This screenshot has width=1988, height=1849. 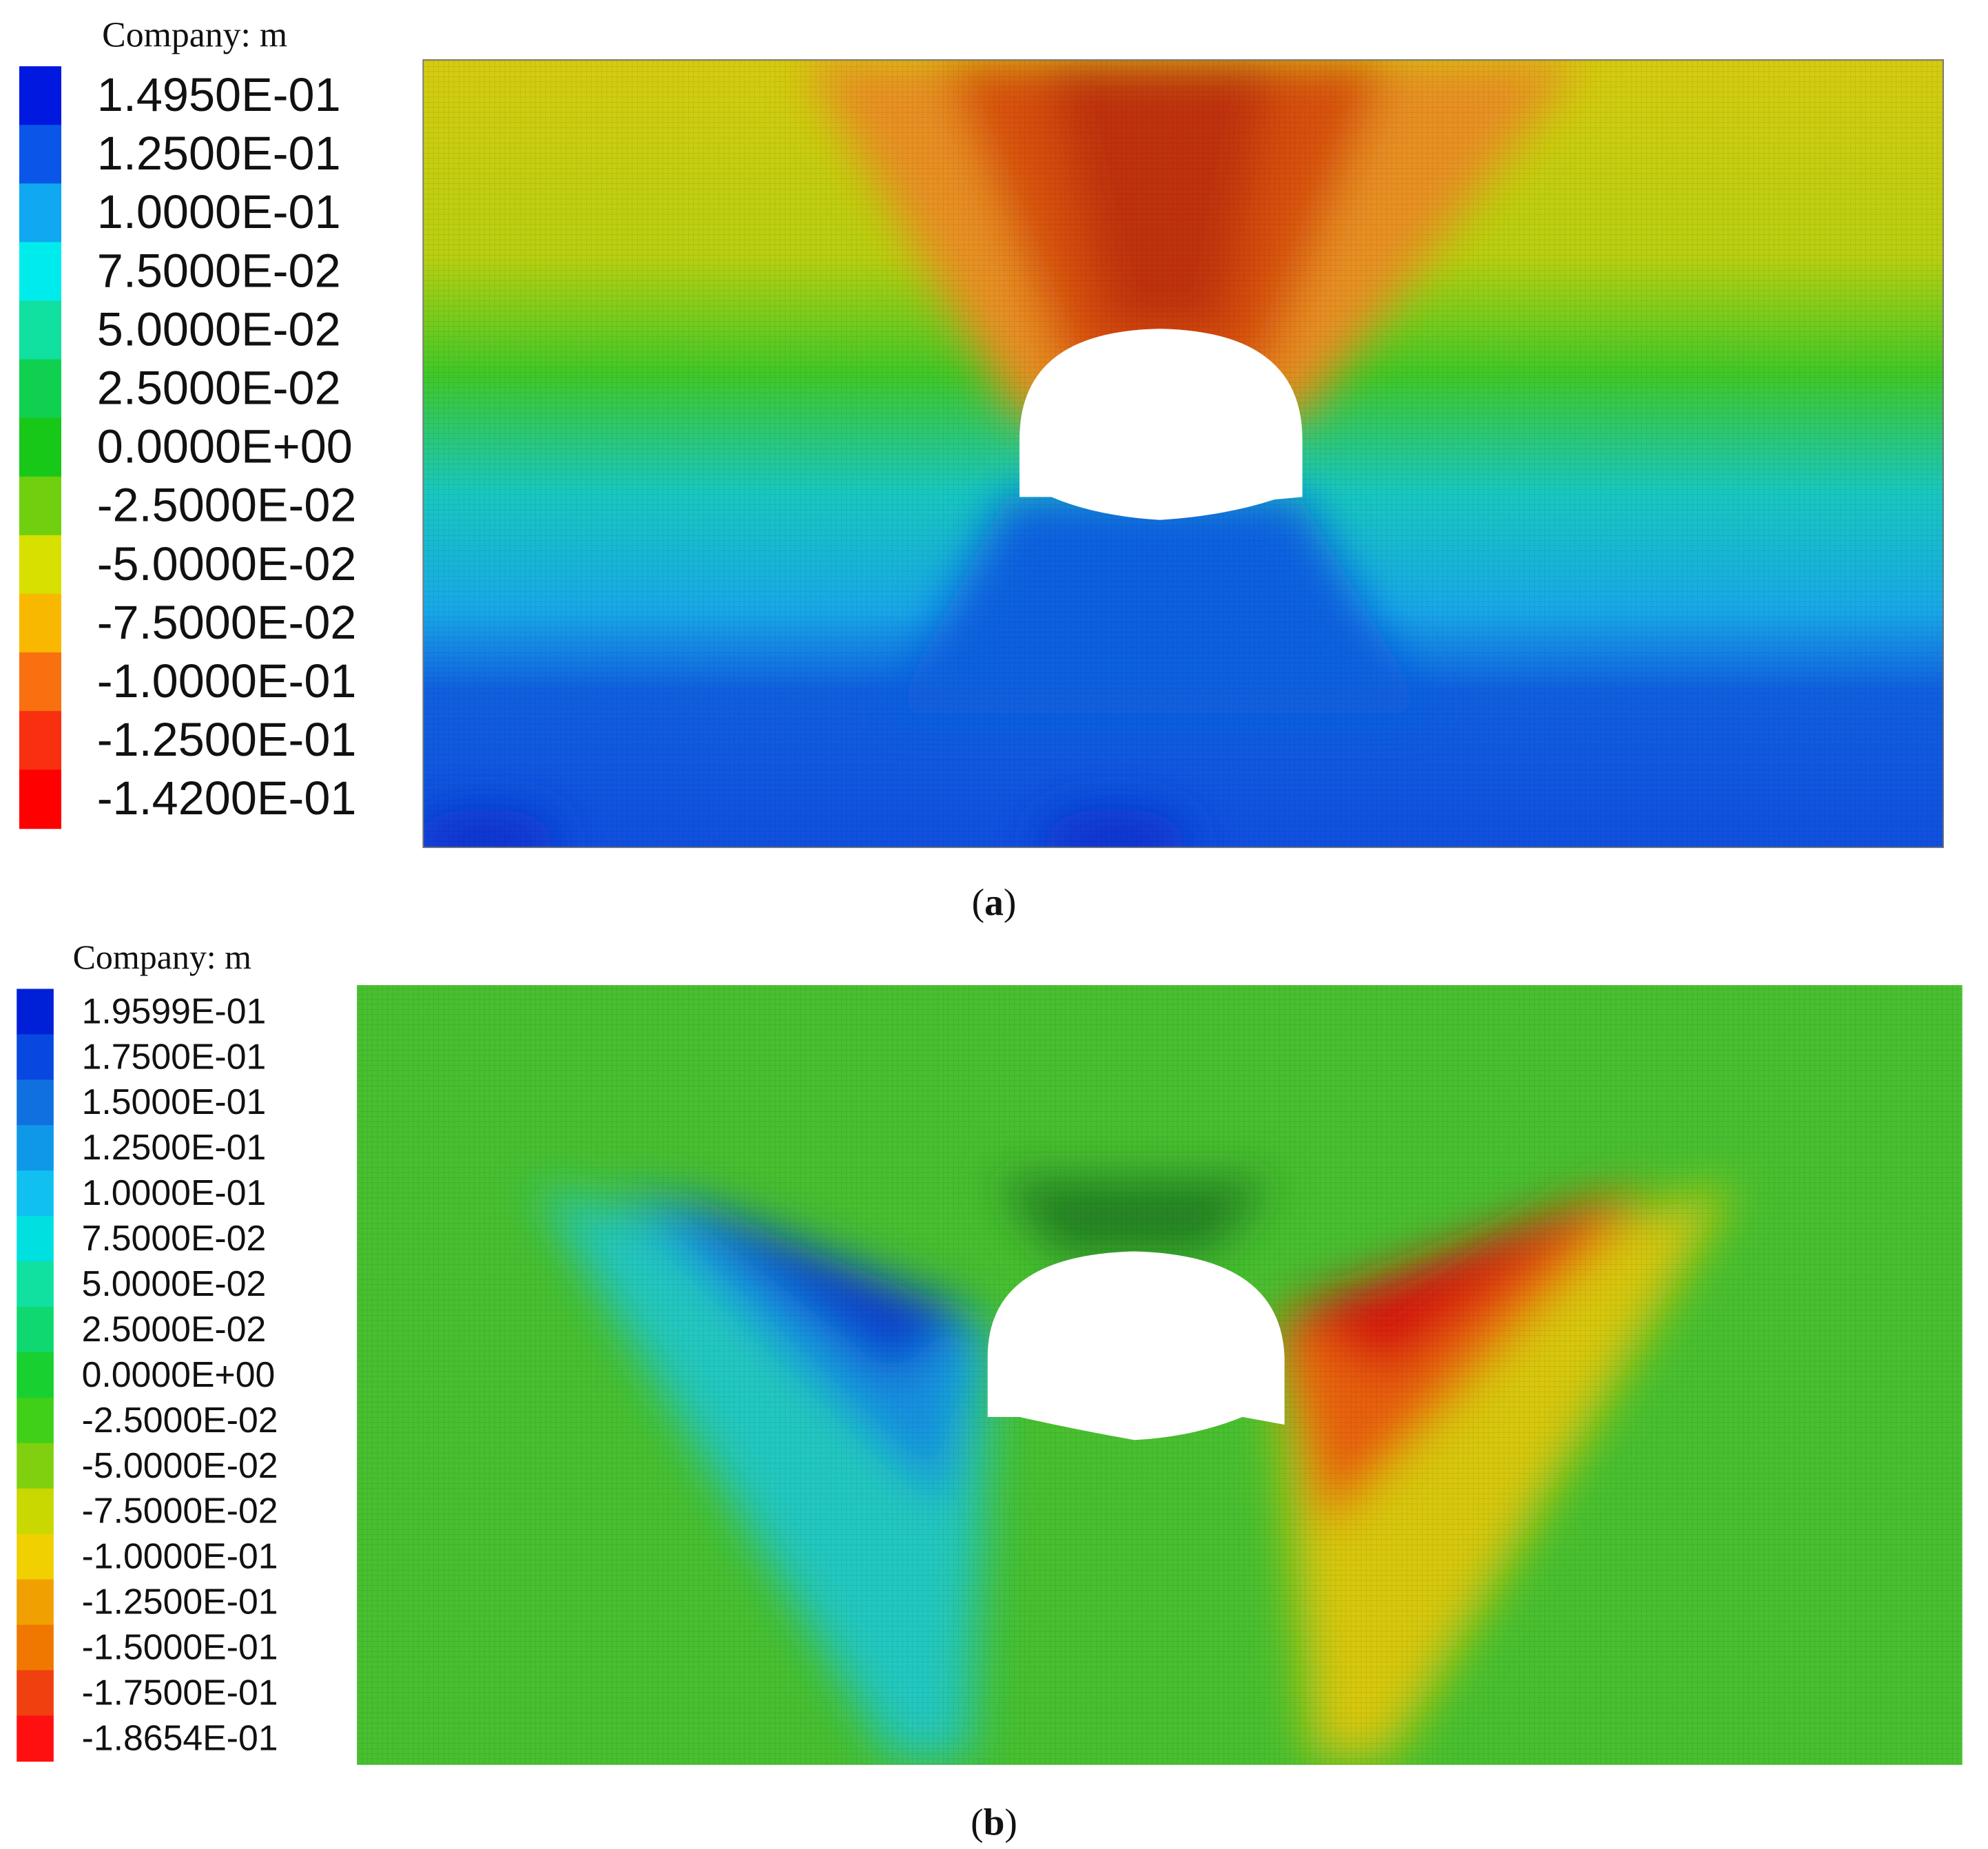 I want to click on legend-label: 1.7500E-01, so click(x=174, y=1056).